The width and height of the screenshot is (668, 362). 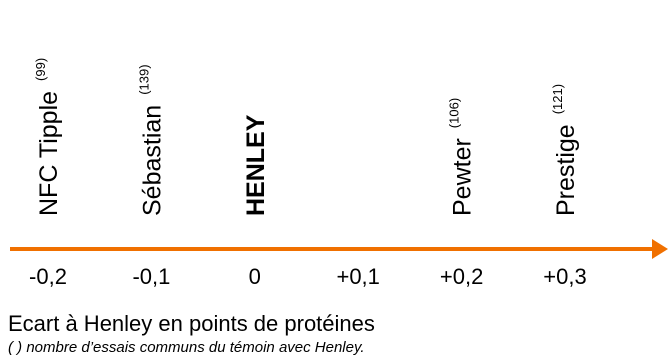 I want to click on x-axis-arrowhead, so click(x=660, y=249).